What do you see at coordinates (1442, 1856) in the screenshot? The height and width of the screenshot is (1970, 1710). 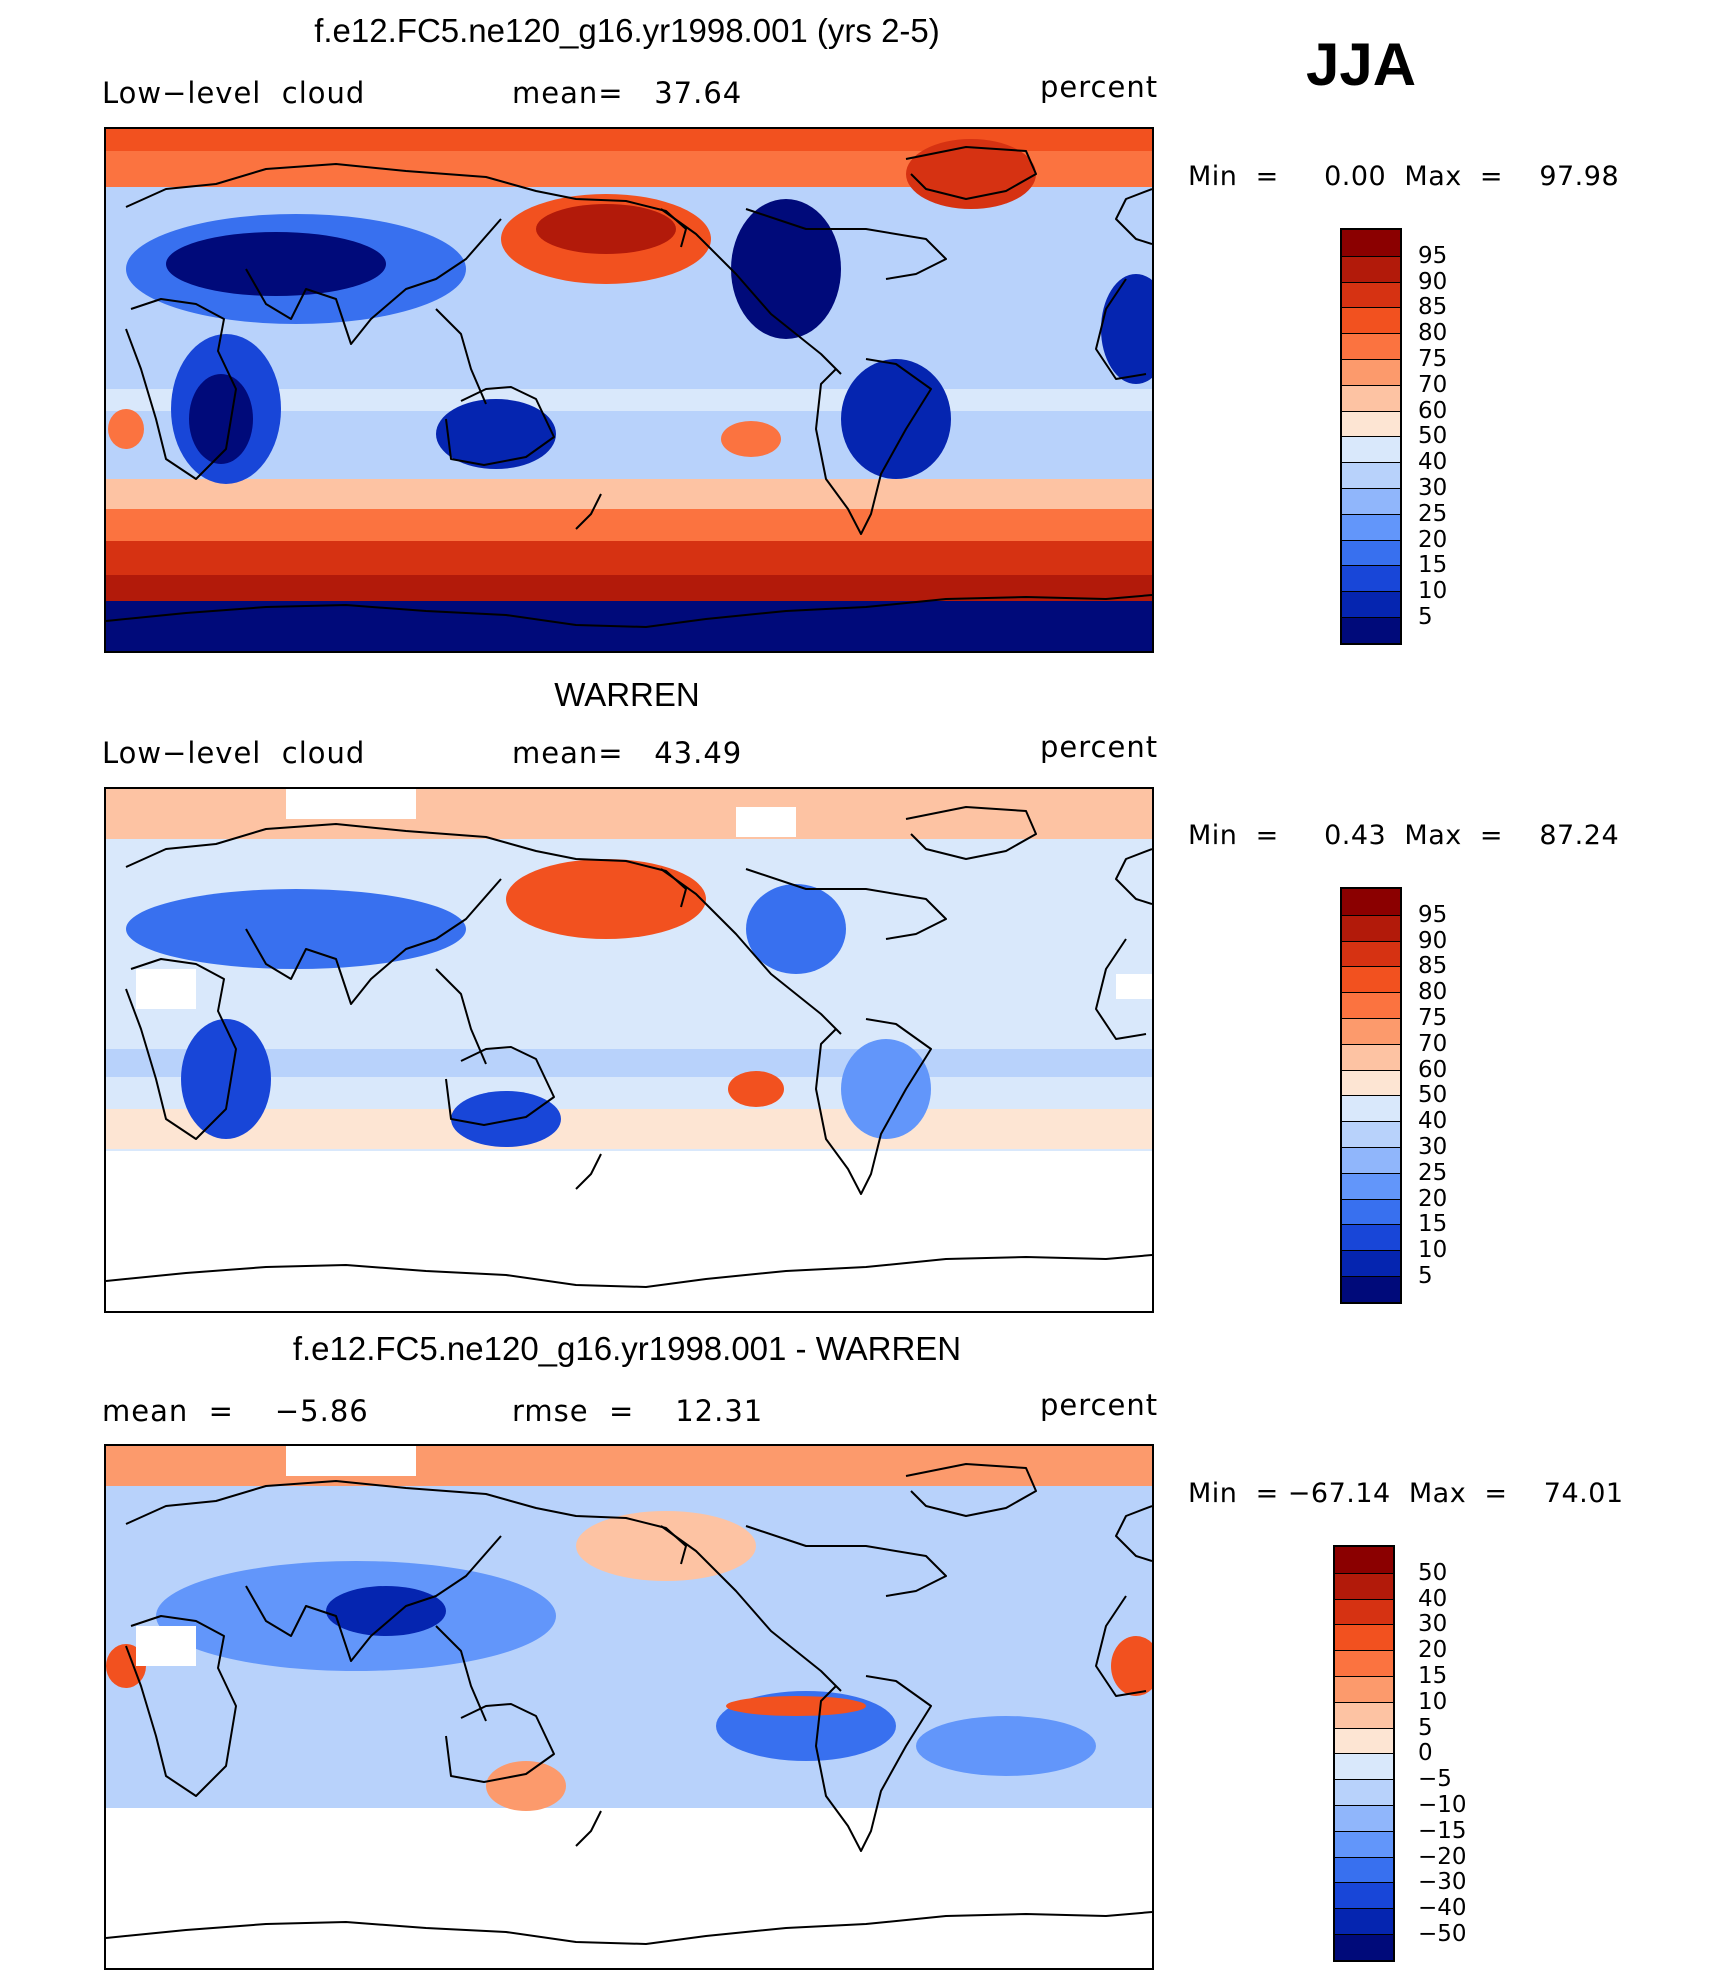 I see `colorbar-tick-label: −20` at bounding box center [1442, 1856].